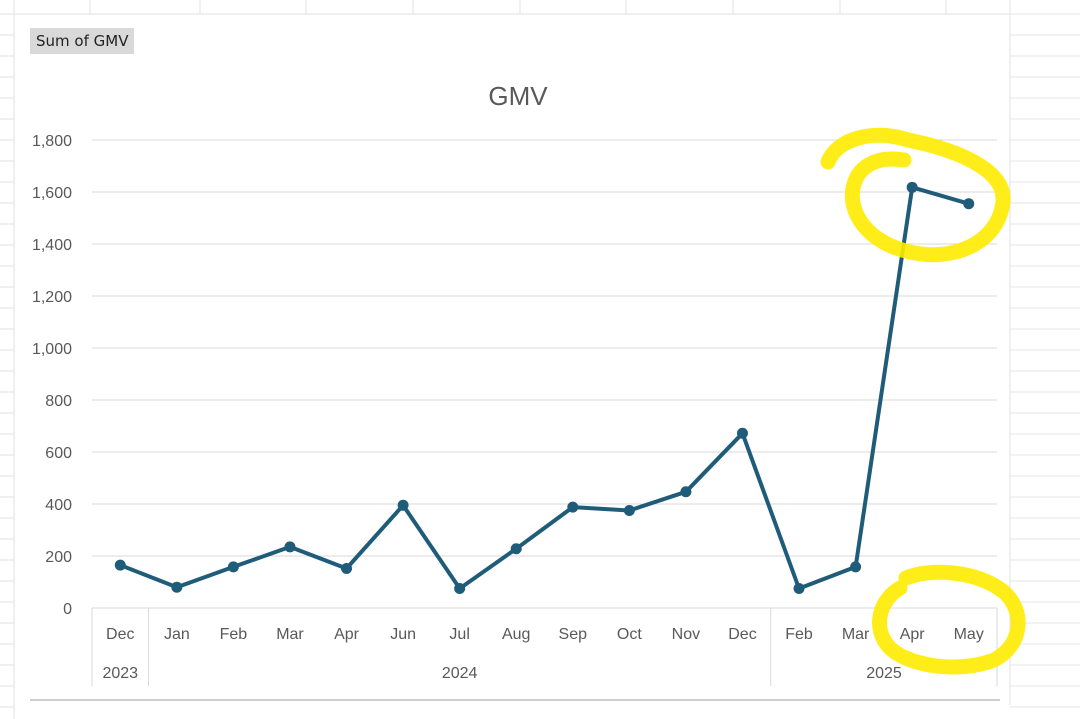 The image size is (1080, 719). What do you see at coordinates (52, 245) in the screenshot?
I see `y-tick-label: 1,400` at bounding box center [52, 245].